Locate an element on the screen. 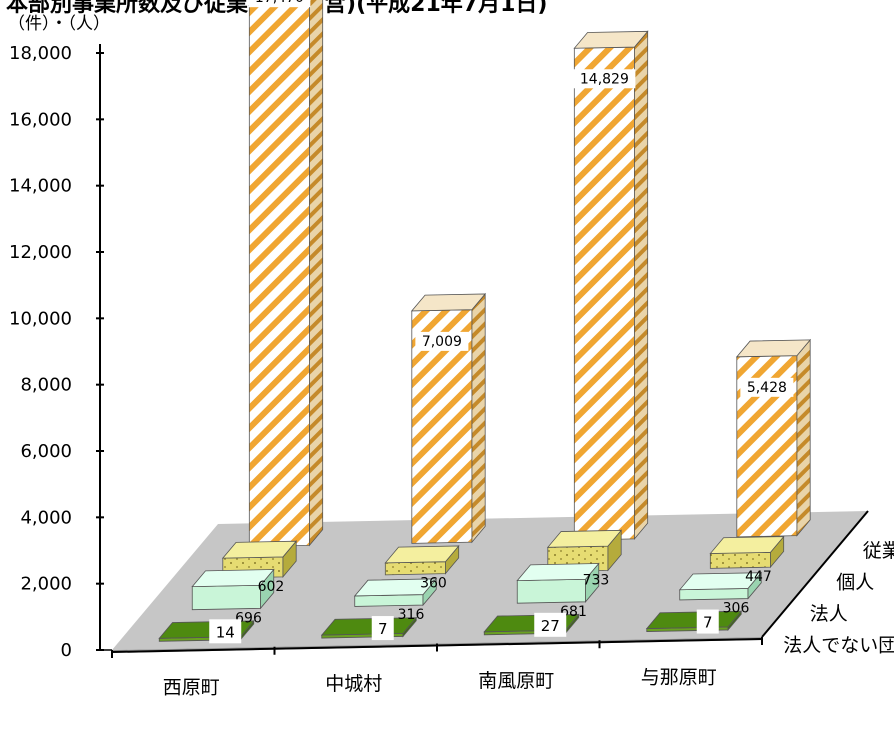  y-axis-tick-label: 12,000 is located at coordinates (40, 252).